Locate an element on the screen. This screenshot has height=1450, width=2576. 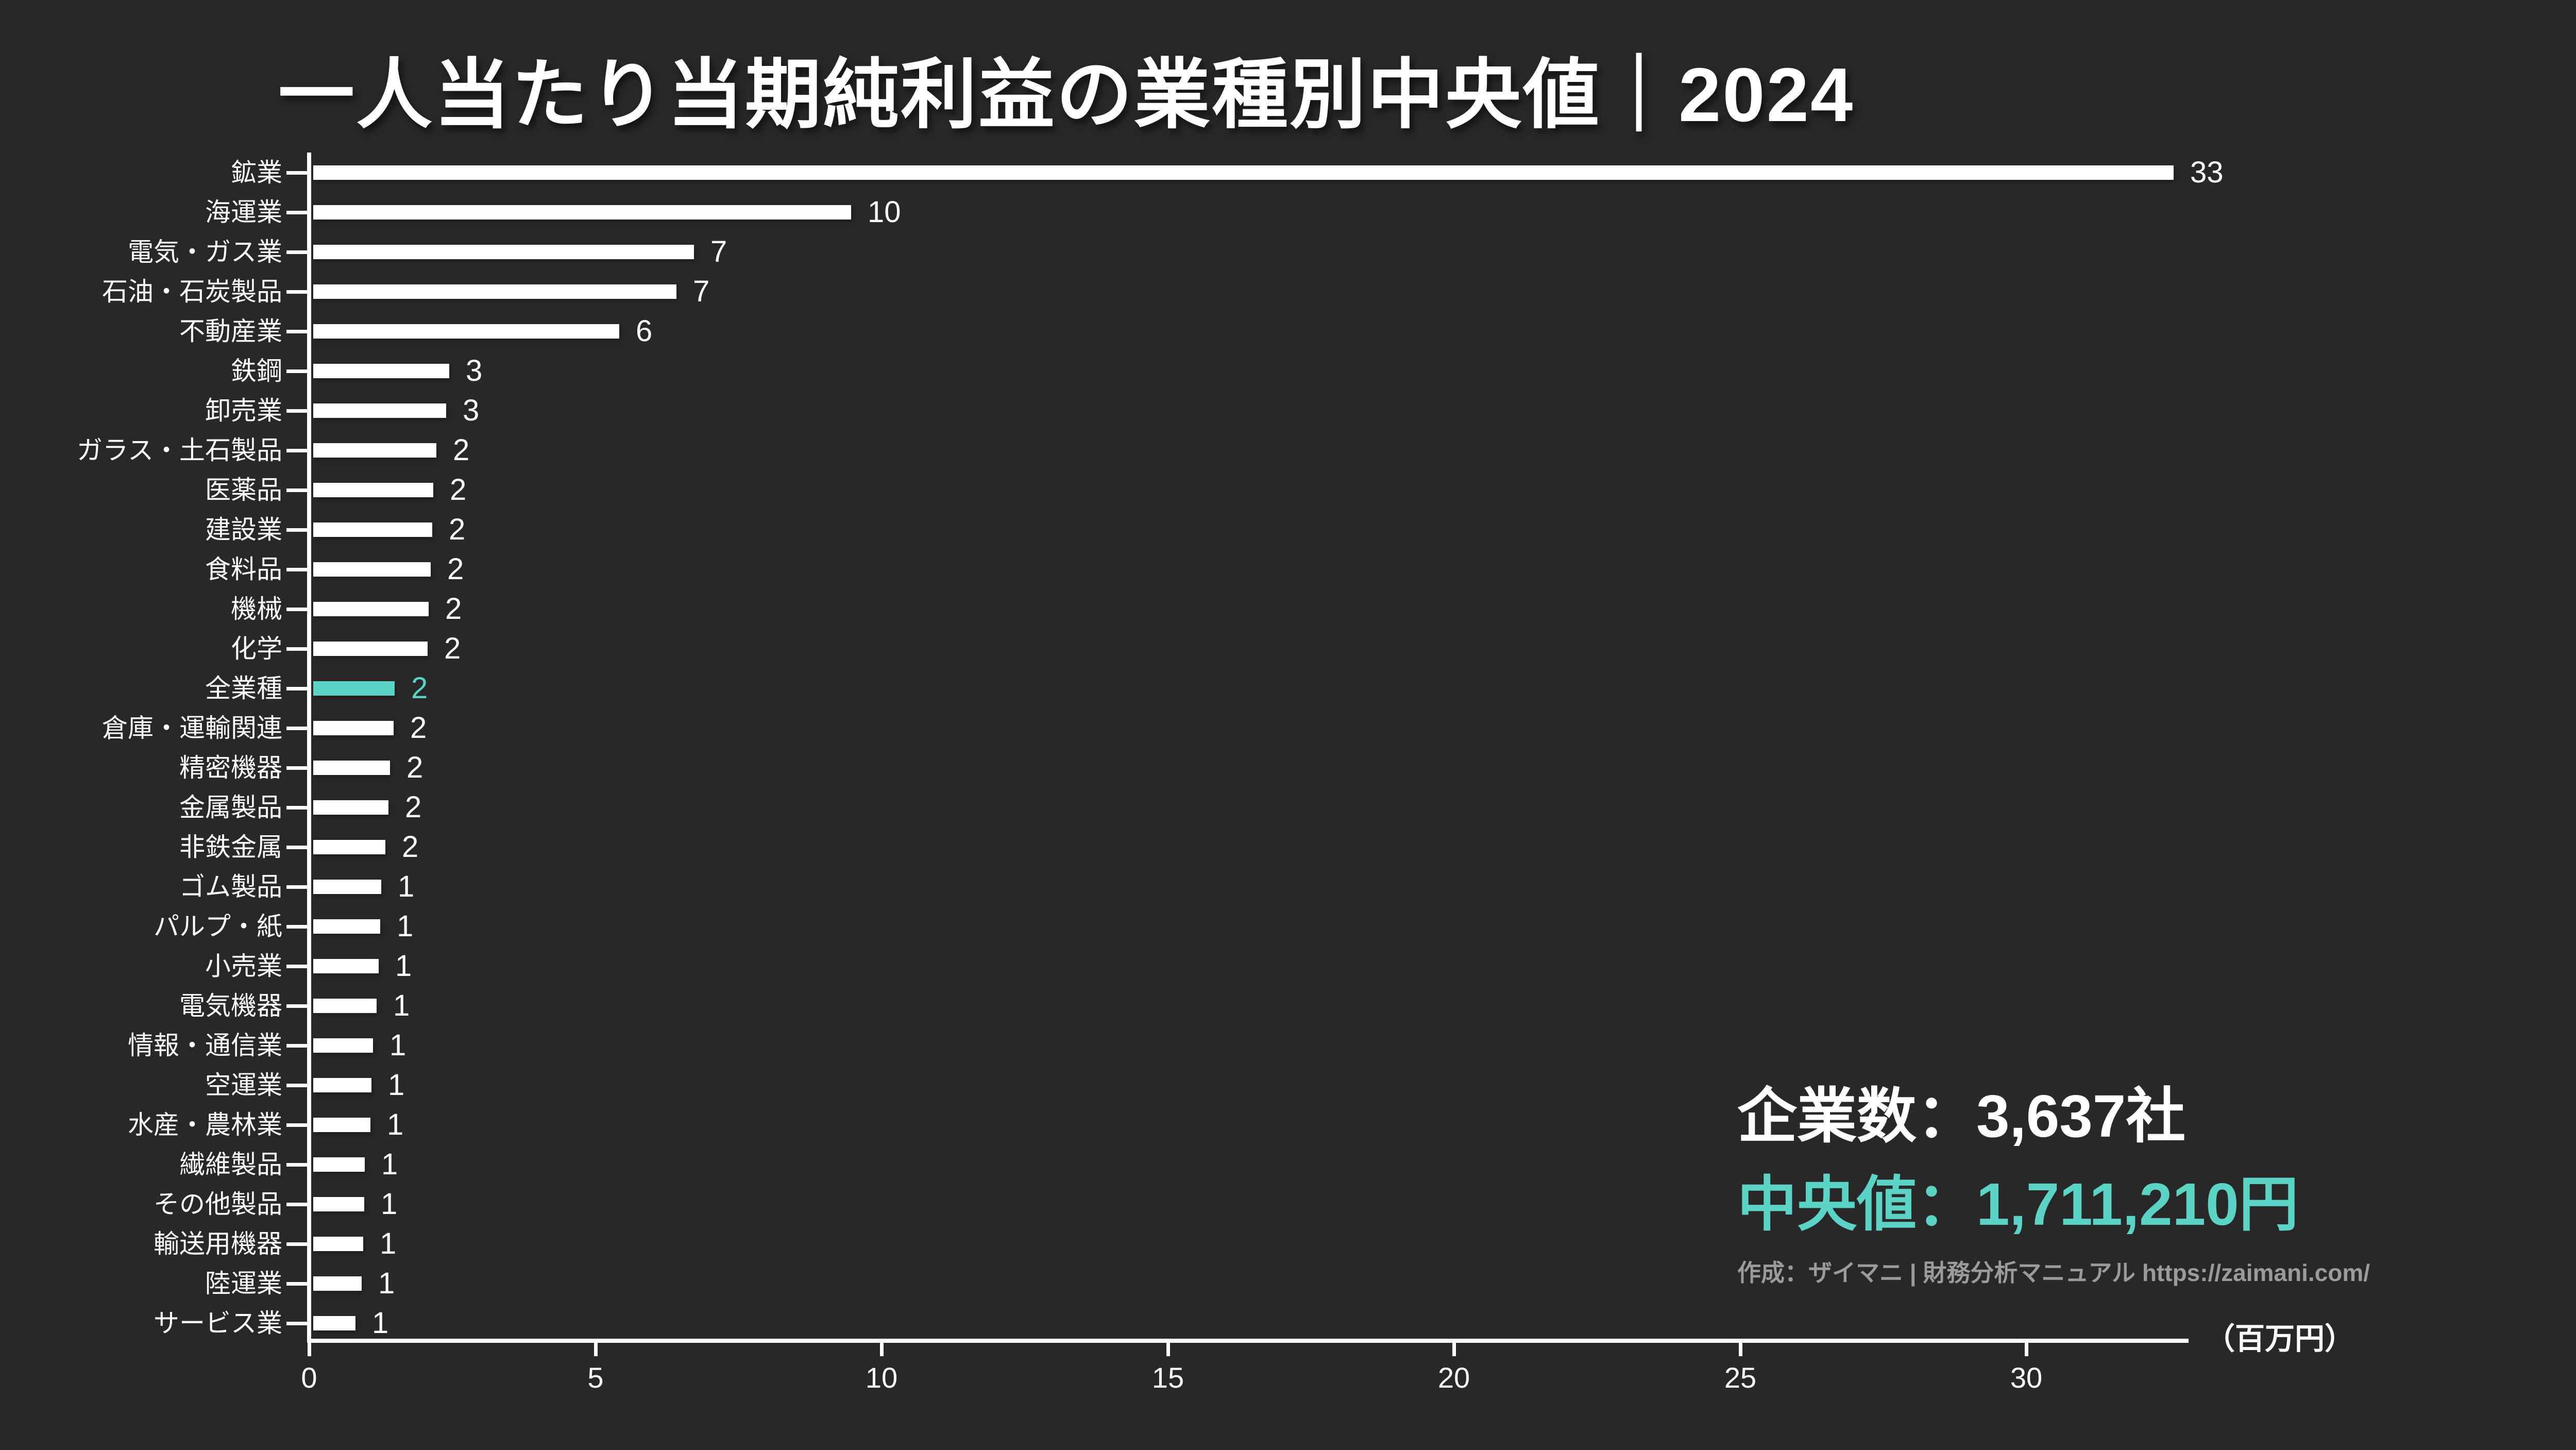
category-label: 化学 is located at coordinates (256, 648).